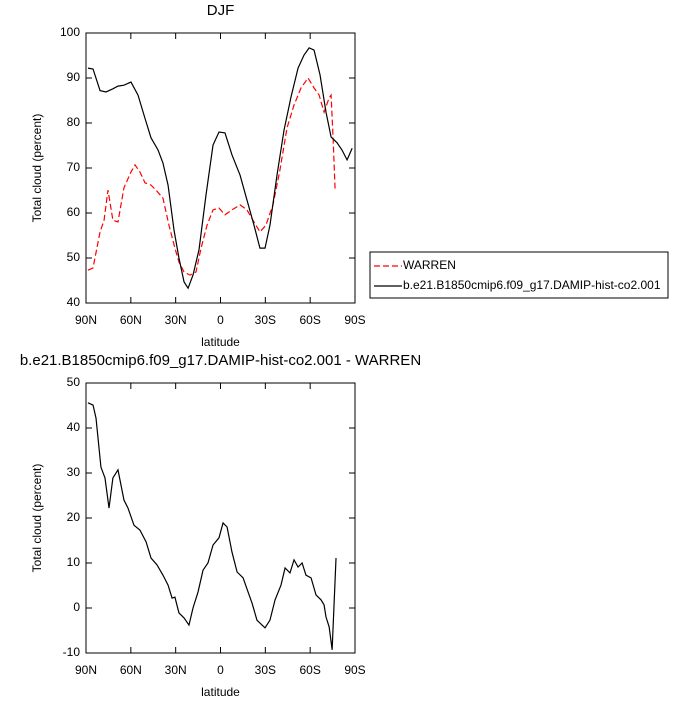 The height and width of the screenshot is (705, 700). I want to click on y-tick-label: 80, so click(74, 122).